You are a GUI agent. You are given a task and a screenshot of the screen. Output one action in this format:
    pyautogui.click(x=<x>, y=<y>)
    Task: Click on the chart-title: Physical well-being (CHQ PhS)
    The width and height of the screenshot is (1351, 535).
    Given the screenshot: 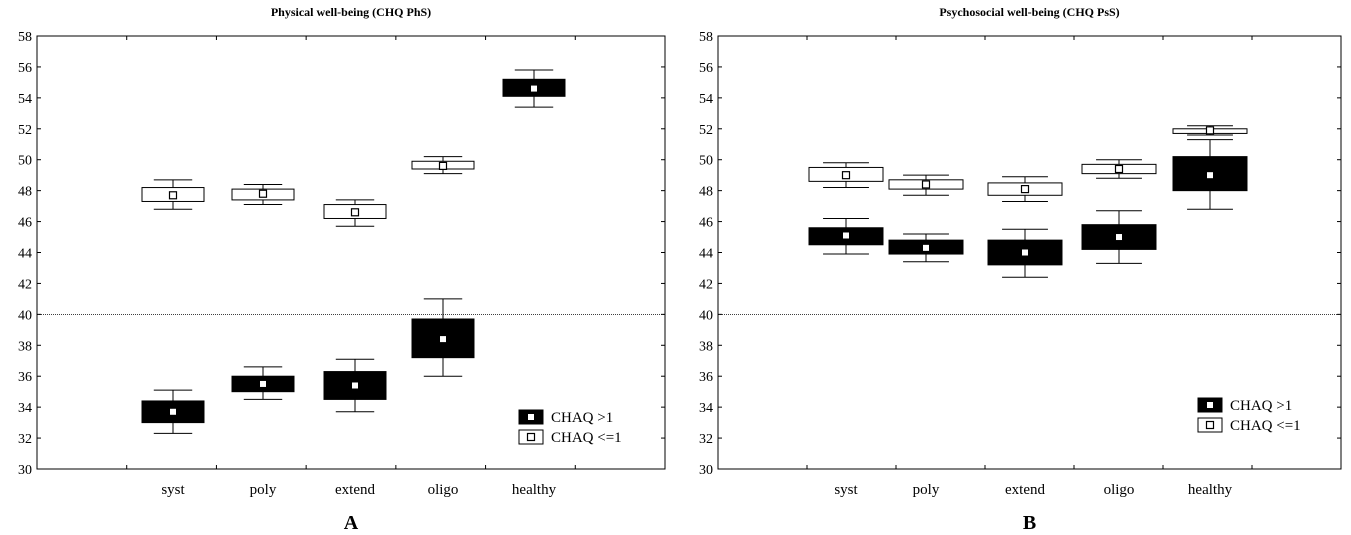 What is the action you would take?
    pyautogui.click(x=351, y=12)
    